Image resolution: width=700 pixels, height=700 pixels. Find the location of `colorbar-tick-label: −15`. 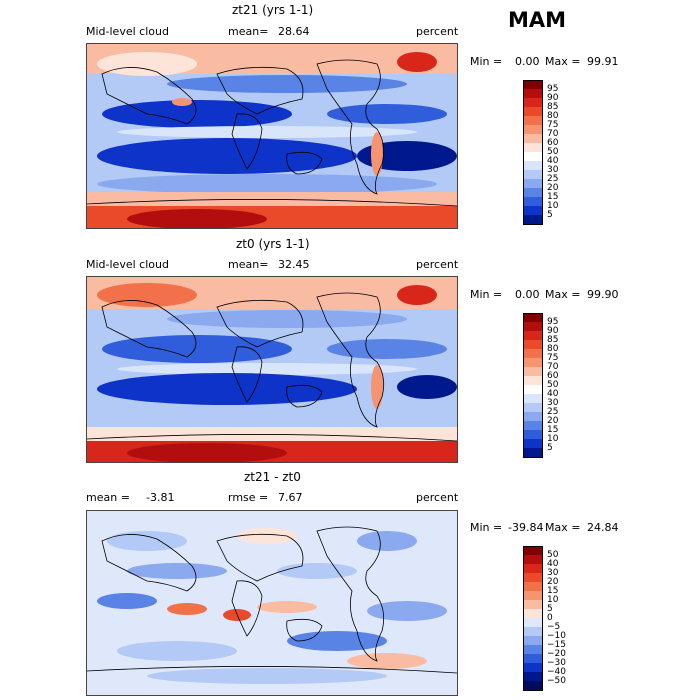

colorbar-tick-label: −15 is located at coordinates (556, 645).